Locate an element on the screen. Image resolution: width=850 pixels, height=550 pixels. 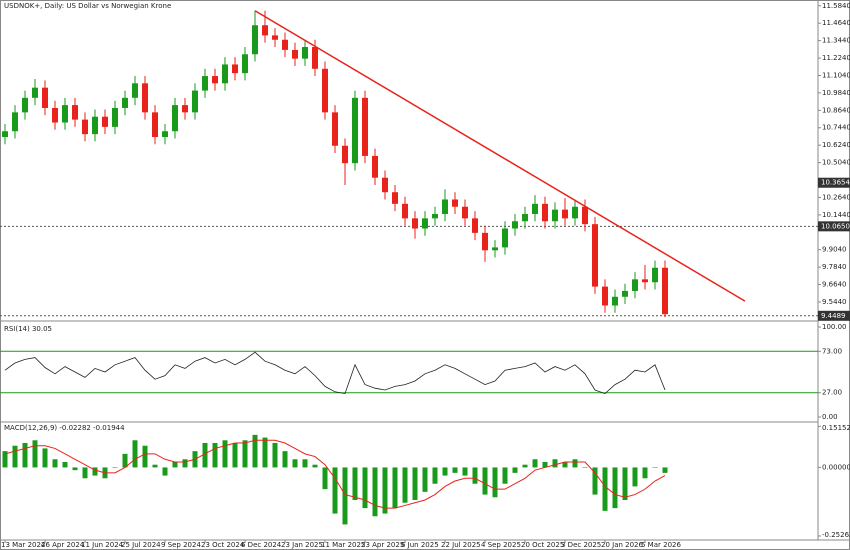
x-tick-label: 13 Mar 2024 is located at coordinates (23, 545).